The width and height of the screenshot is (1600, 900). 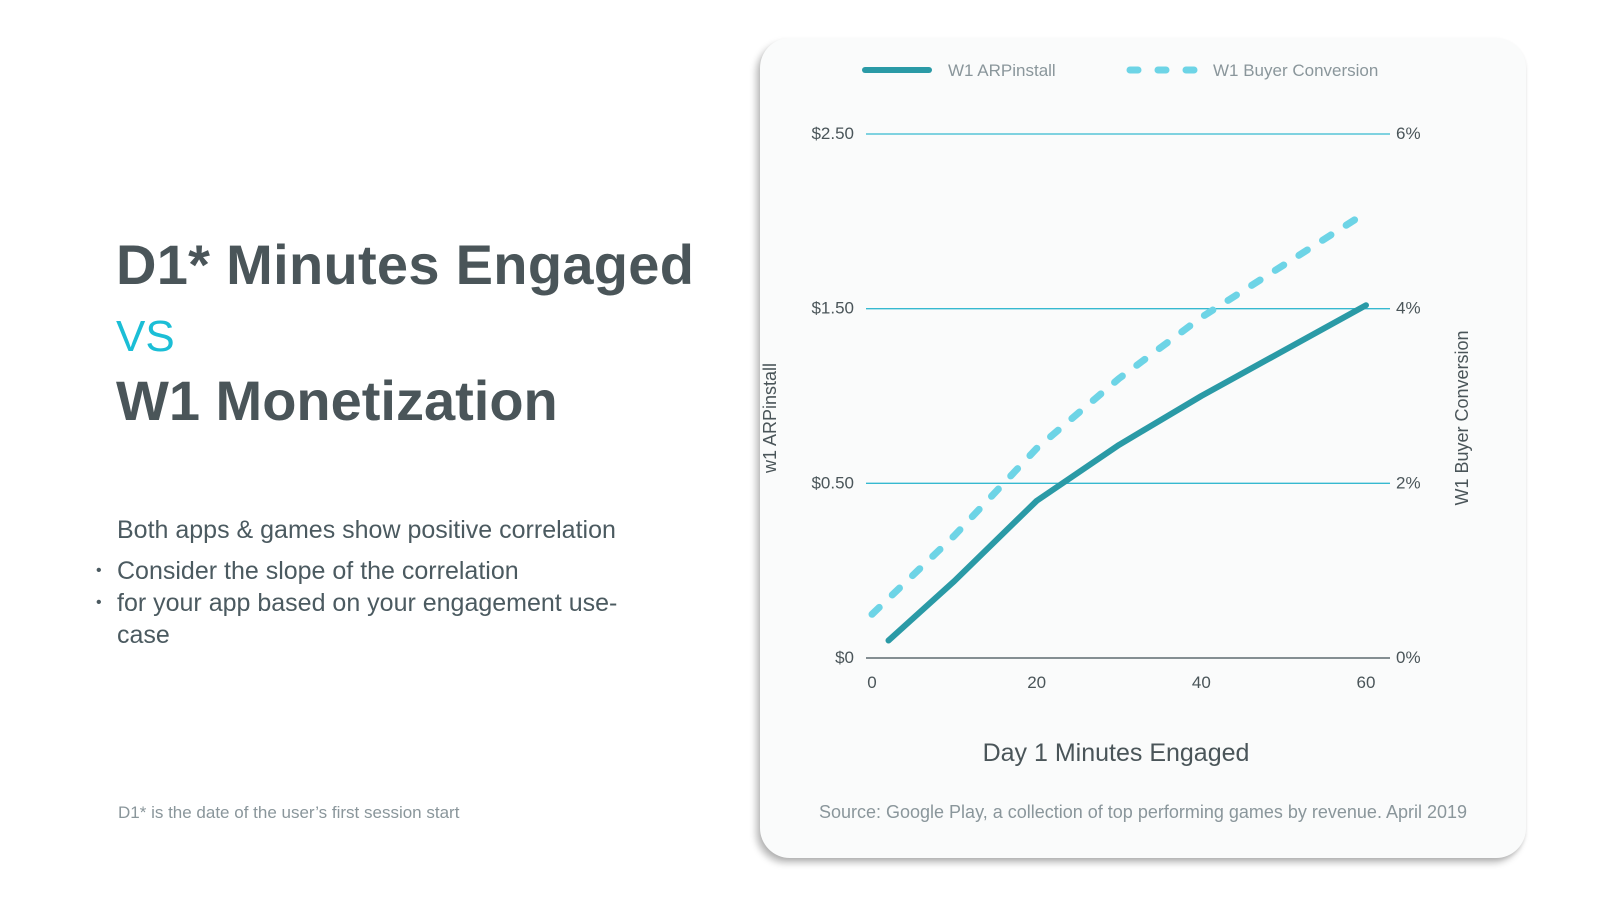 What do you see at coordinates (1201, 682) in the screenshot?
I see `x-tick-label: 40` at bounding box center [1201, 682].